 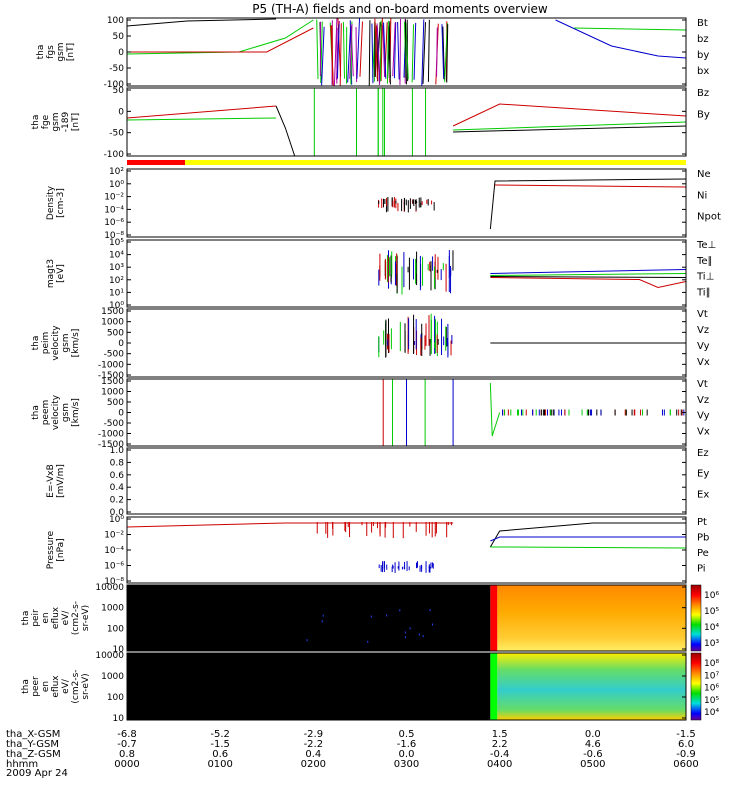 What do you see at coordinates (76, 412) in the screenshot?
I see `y-axis-label: [km/s]` at bounding box center [76, 412].